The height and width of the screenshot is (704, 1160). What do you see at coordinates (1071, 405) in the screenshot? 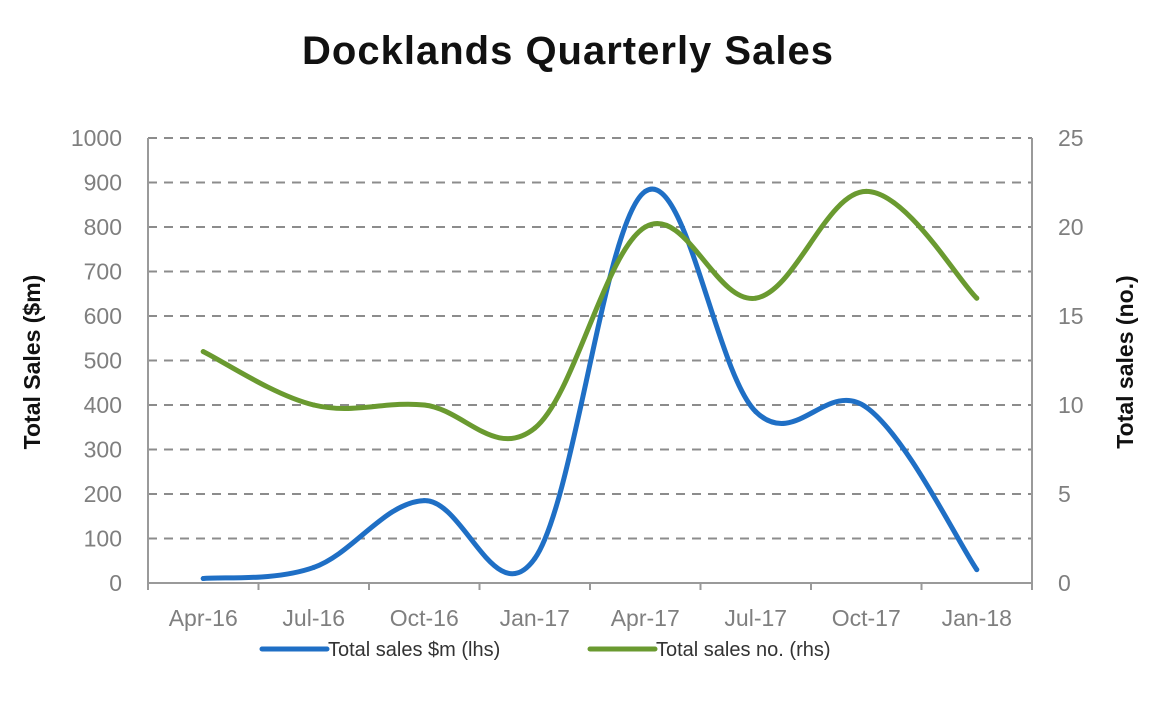
I see `right-tick-label: 10` at bounding box center [1071, 405].